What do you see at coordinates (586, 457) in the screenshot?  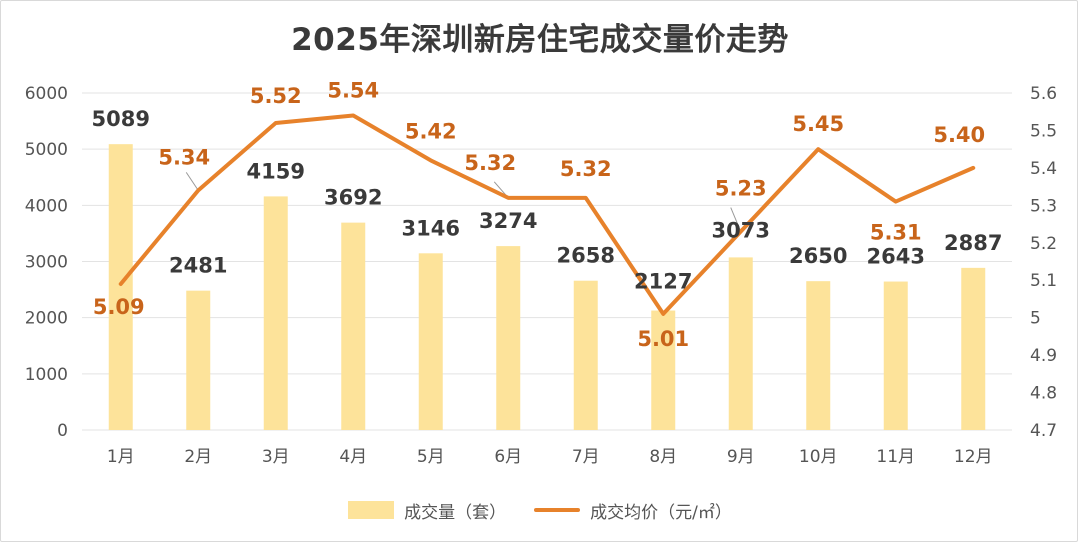 I see `x-tick-label: 7月` at bounding box center [586, 457].